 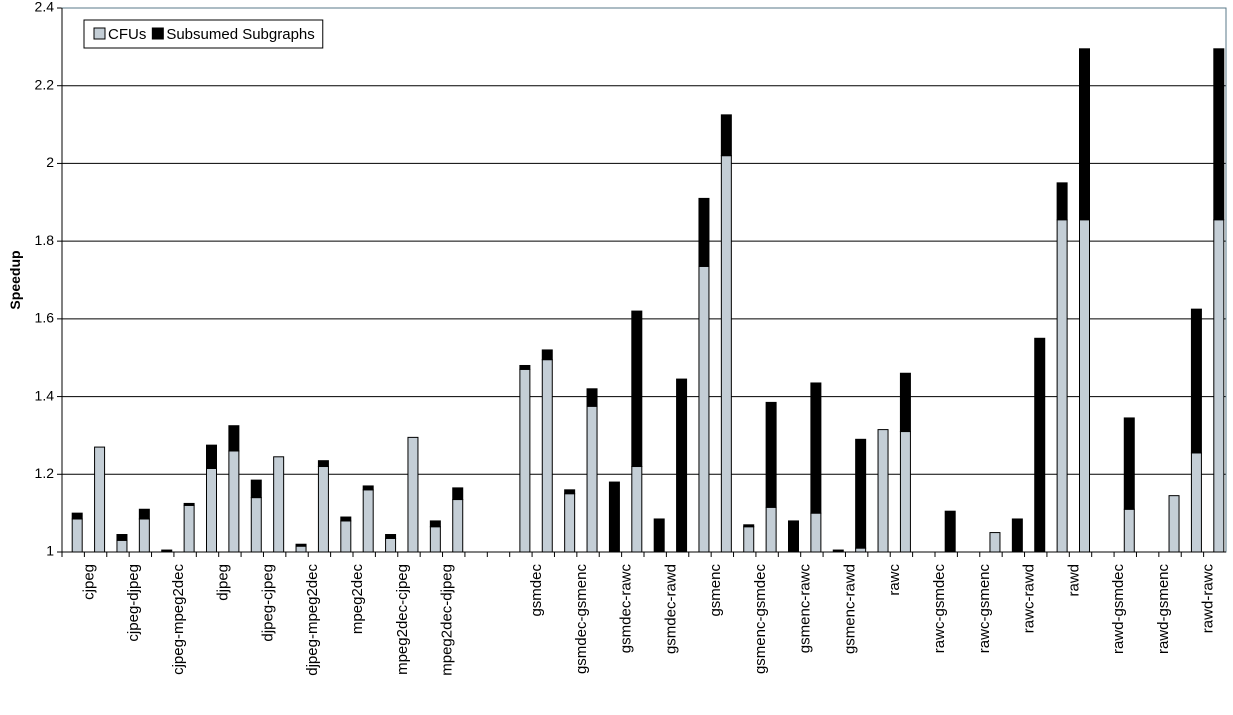 What do you see at coordinates (626, 609) in the screenshot?
I see `x-tick-label: gsmdec-rawc` at bounding box center [626, 609].